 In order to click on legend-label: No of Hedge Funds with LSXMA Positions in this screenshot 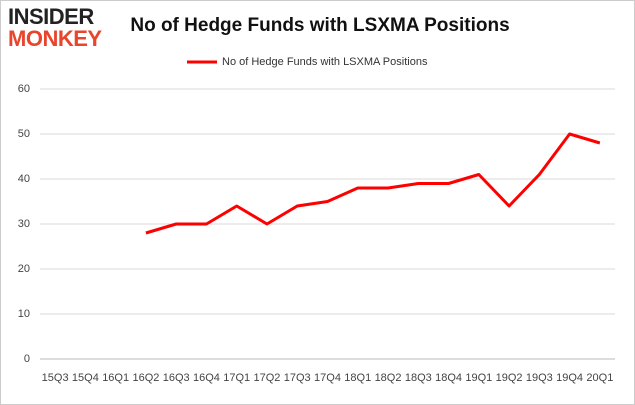, I will do `click(325, 62)`.